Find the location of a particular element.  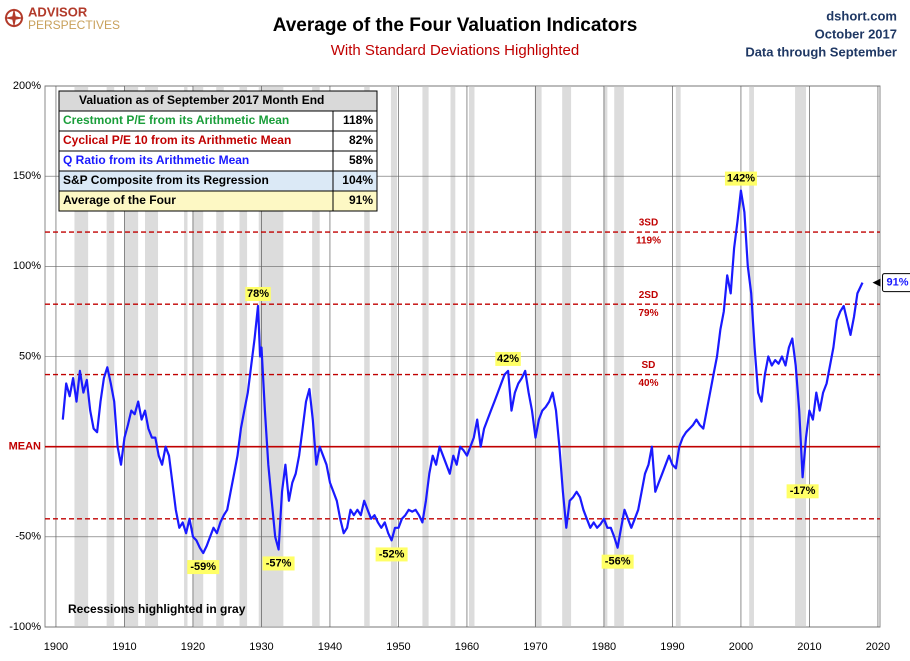

table-row-label: Crestmont P/E from its Arithmetic Mean is located at coordinates (176, 120).